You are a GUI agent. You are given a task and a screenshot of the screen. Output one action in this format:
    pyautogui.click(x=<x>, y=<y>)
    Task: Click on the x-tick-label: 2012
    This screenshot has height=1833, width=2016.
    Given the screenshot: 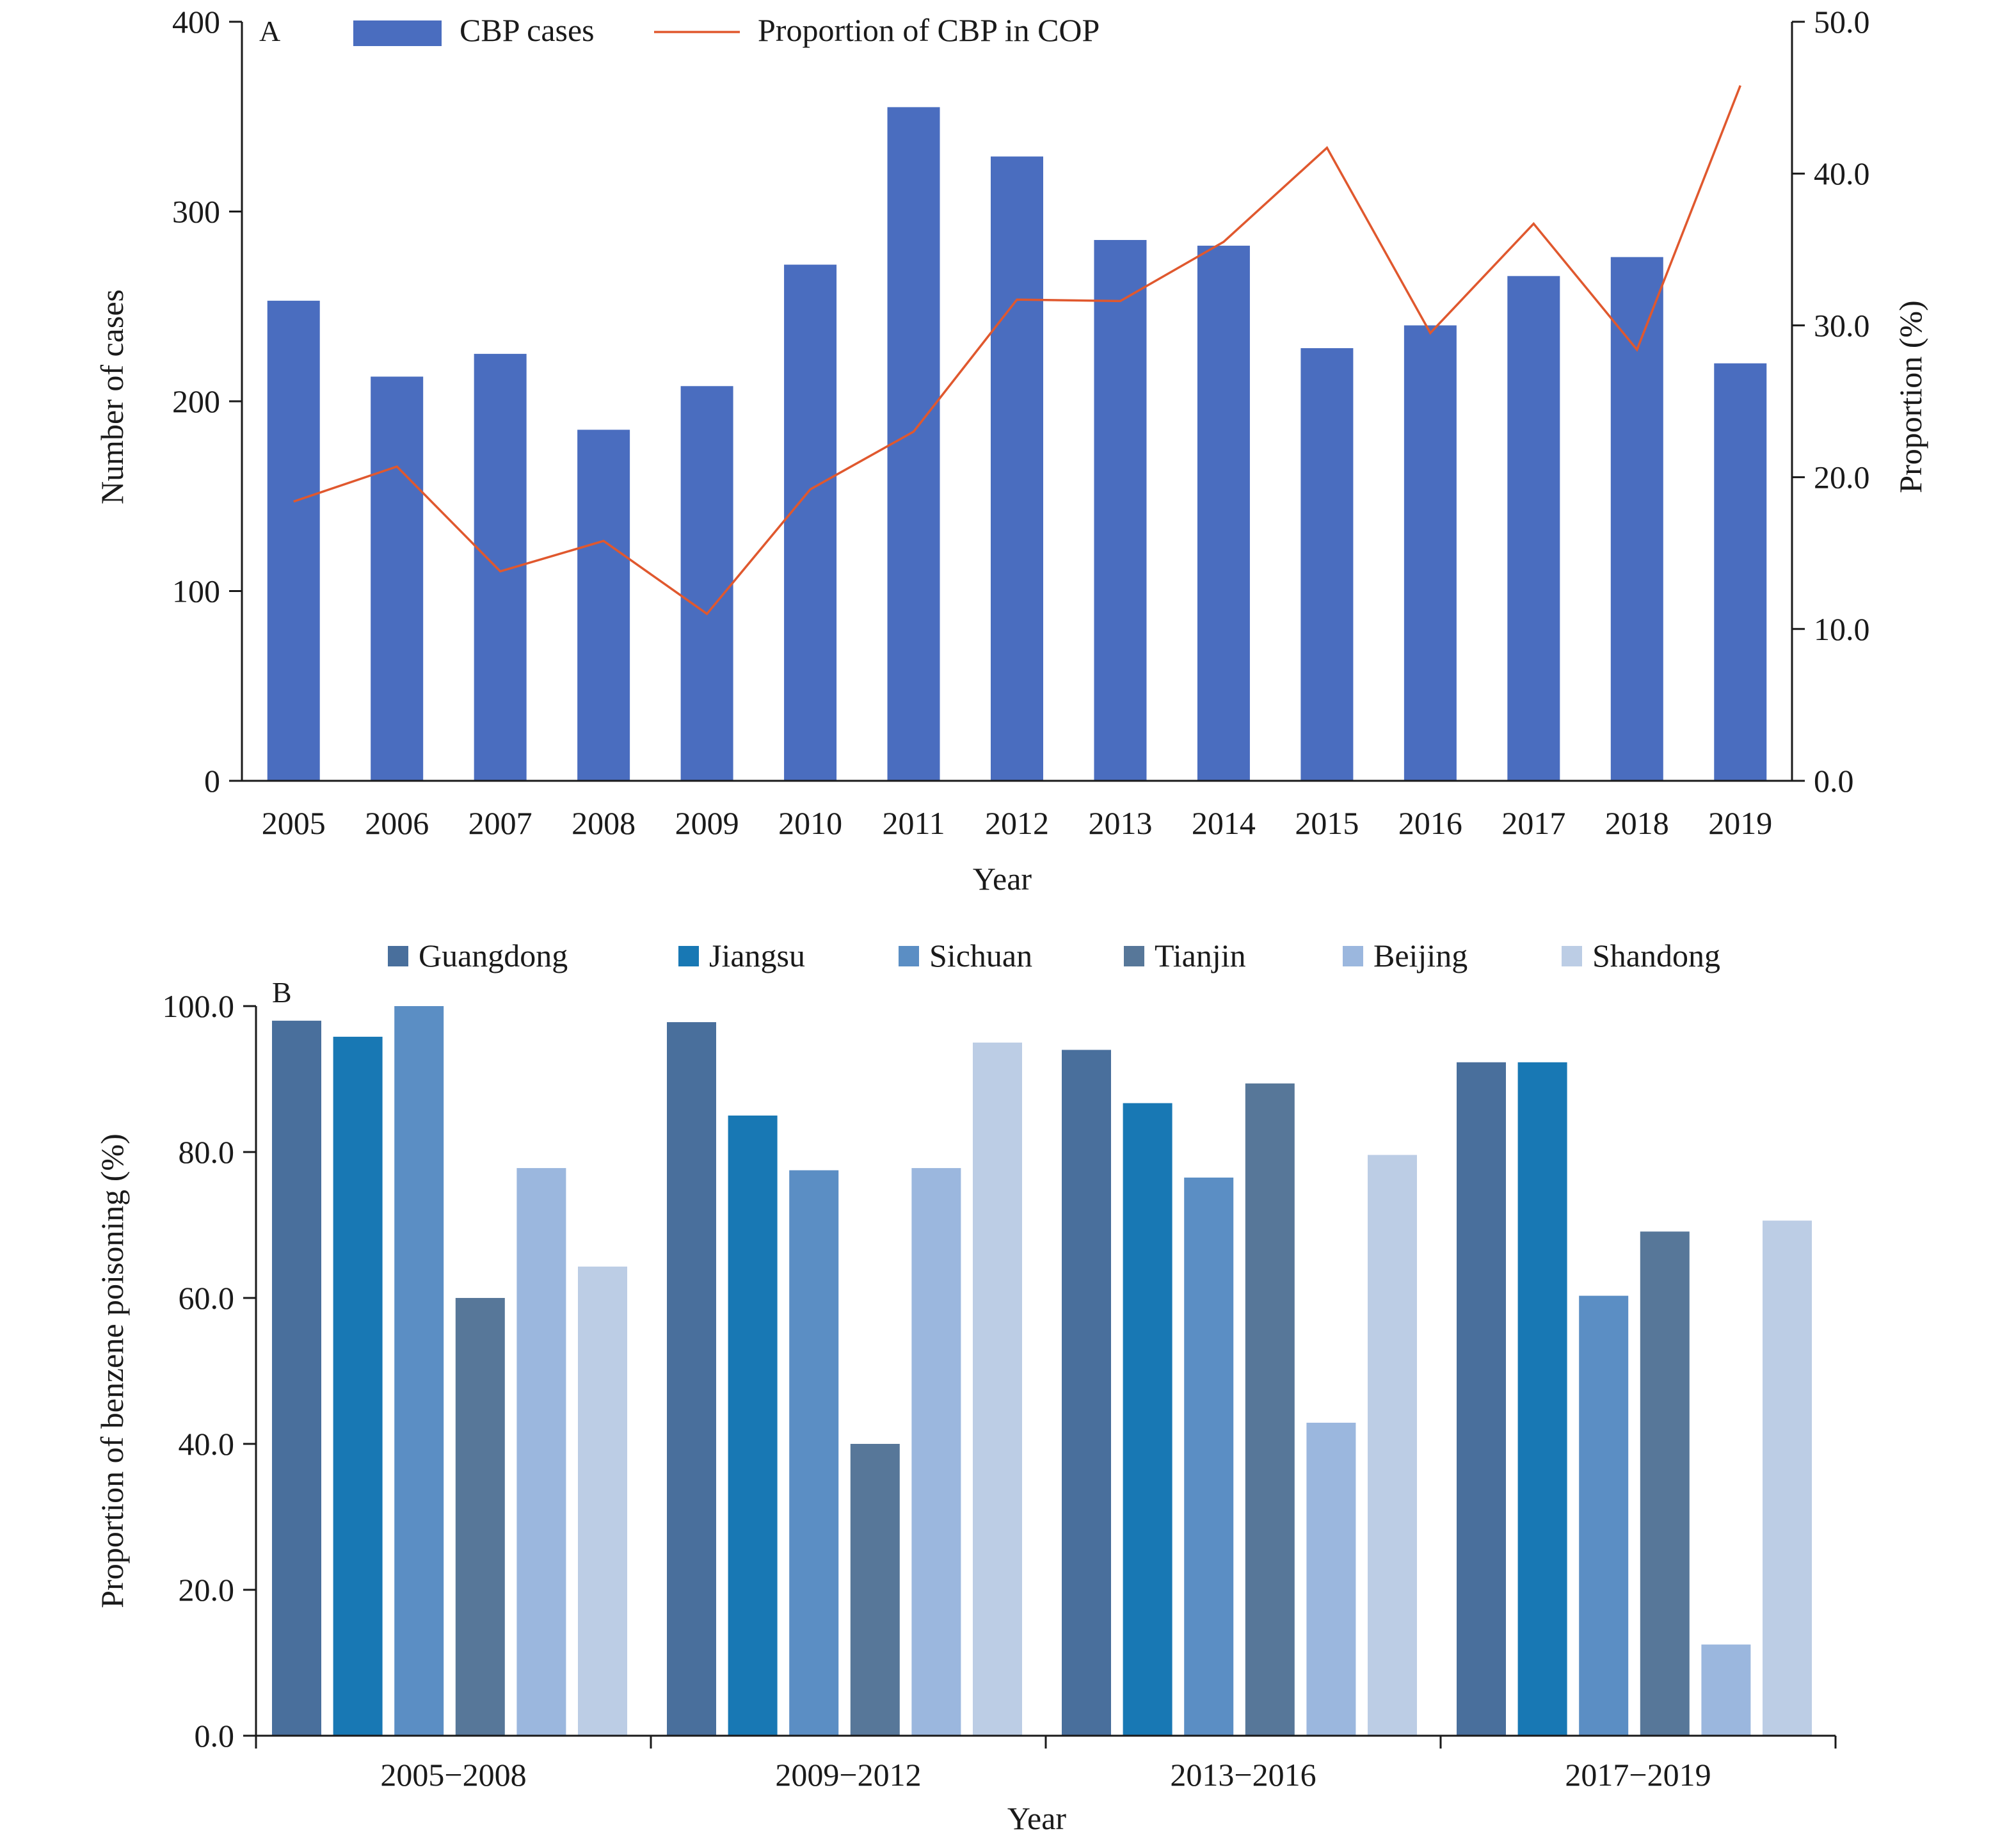 What is the action you would take?
    pyautogui.click(x=1017, y=823)
    